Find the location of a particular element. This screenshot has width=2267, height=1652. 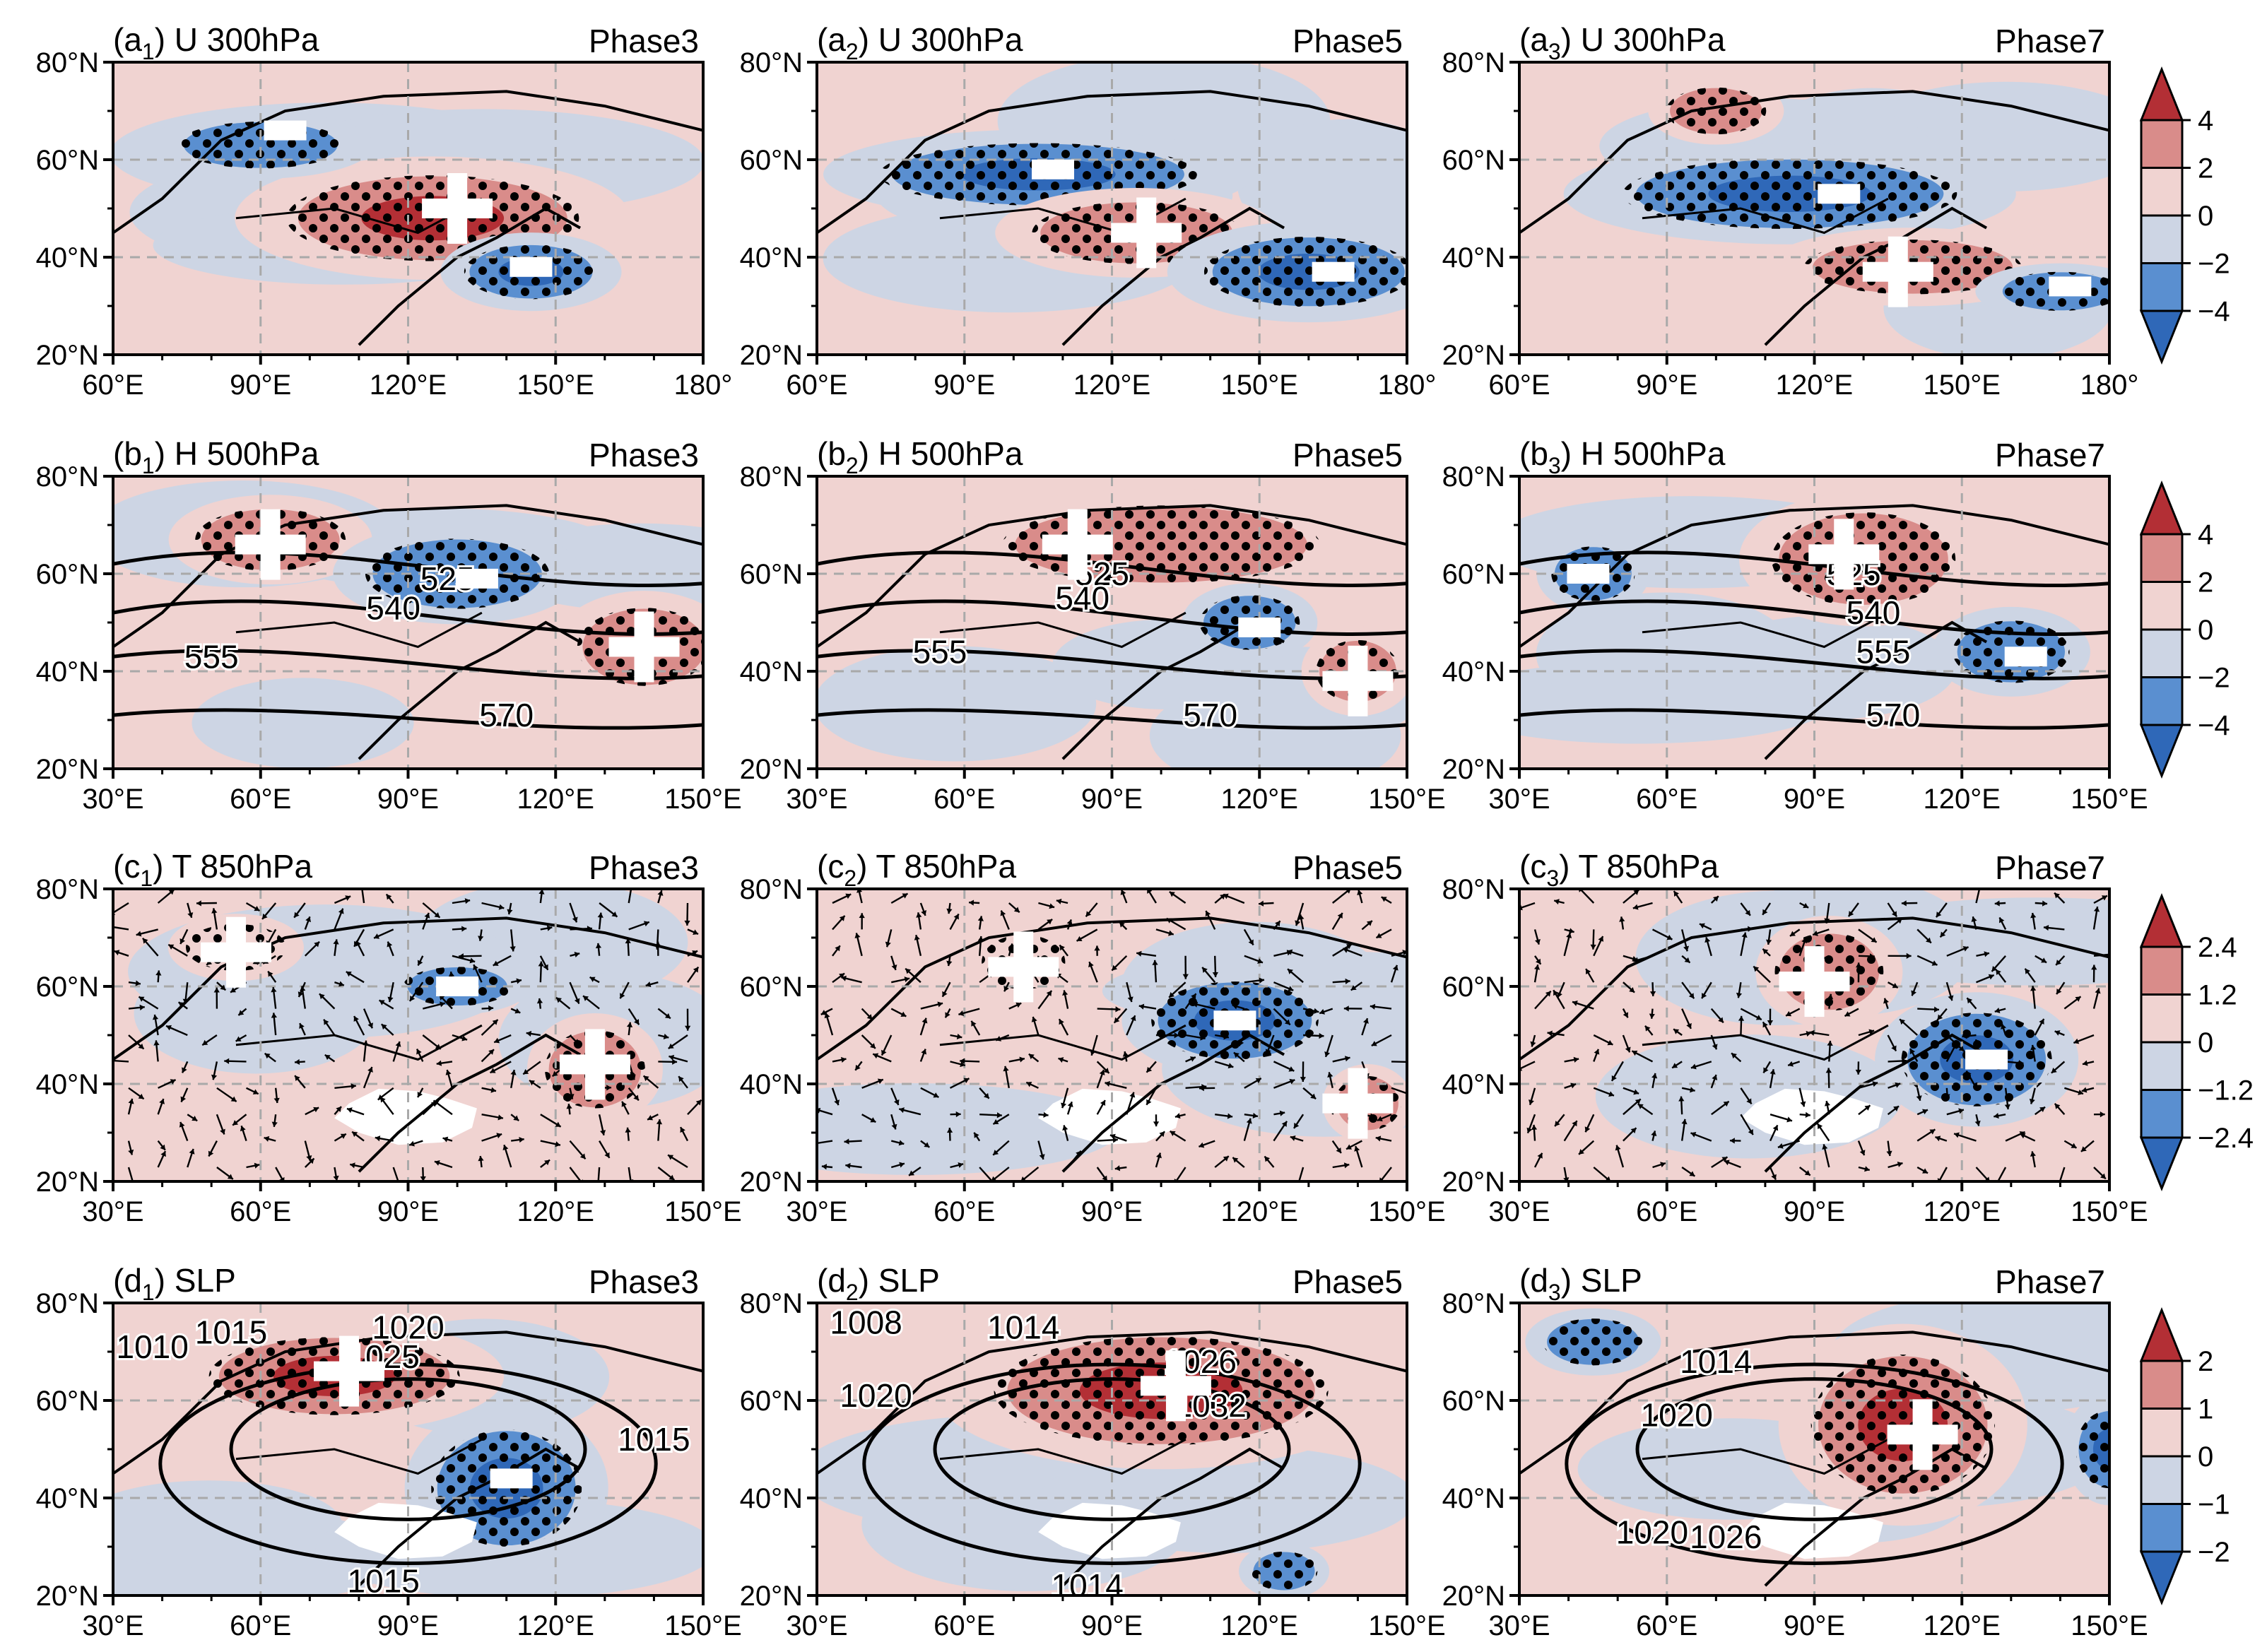

country-border is located at coordinates (1765, 216).